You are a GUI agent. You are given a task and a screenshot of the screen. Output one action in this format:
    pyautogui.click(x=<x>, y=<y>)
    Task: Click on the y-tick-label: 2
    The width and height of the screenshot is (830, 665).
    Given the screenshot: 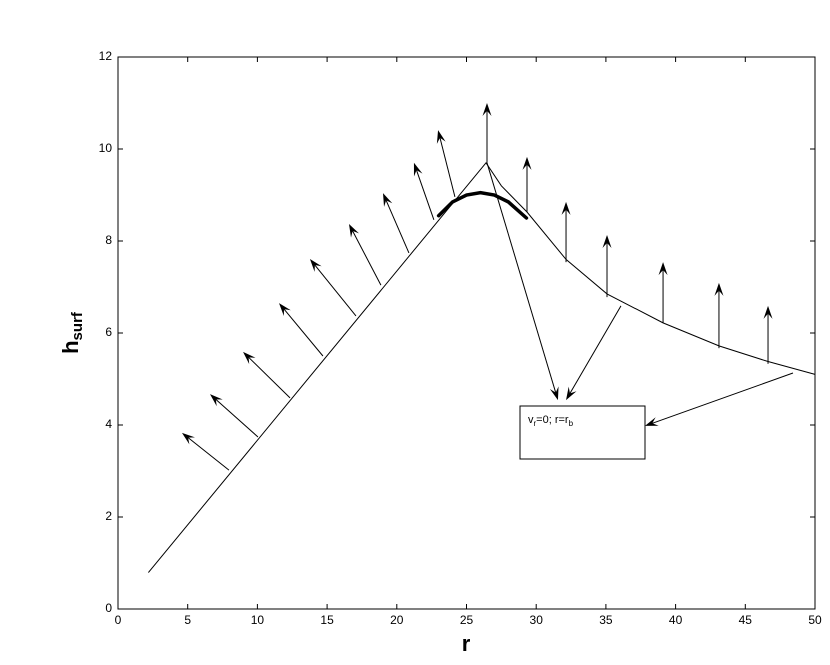 What is the action you would take?
    pyautogui.click(x=108, y=516)
    